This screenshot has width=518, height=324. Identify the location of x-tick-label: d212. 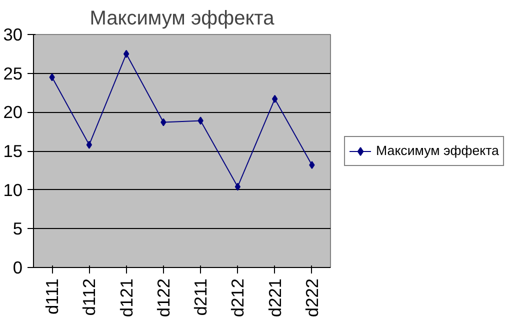
(238, 298).